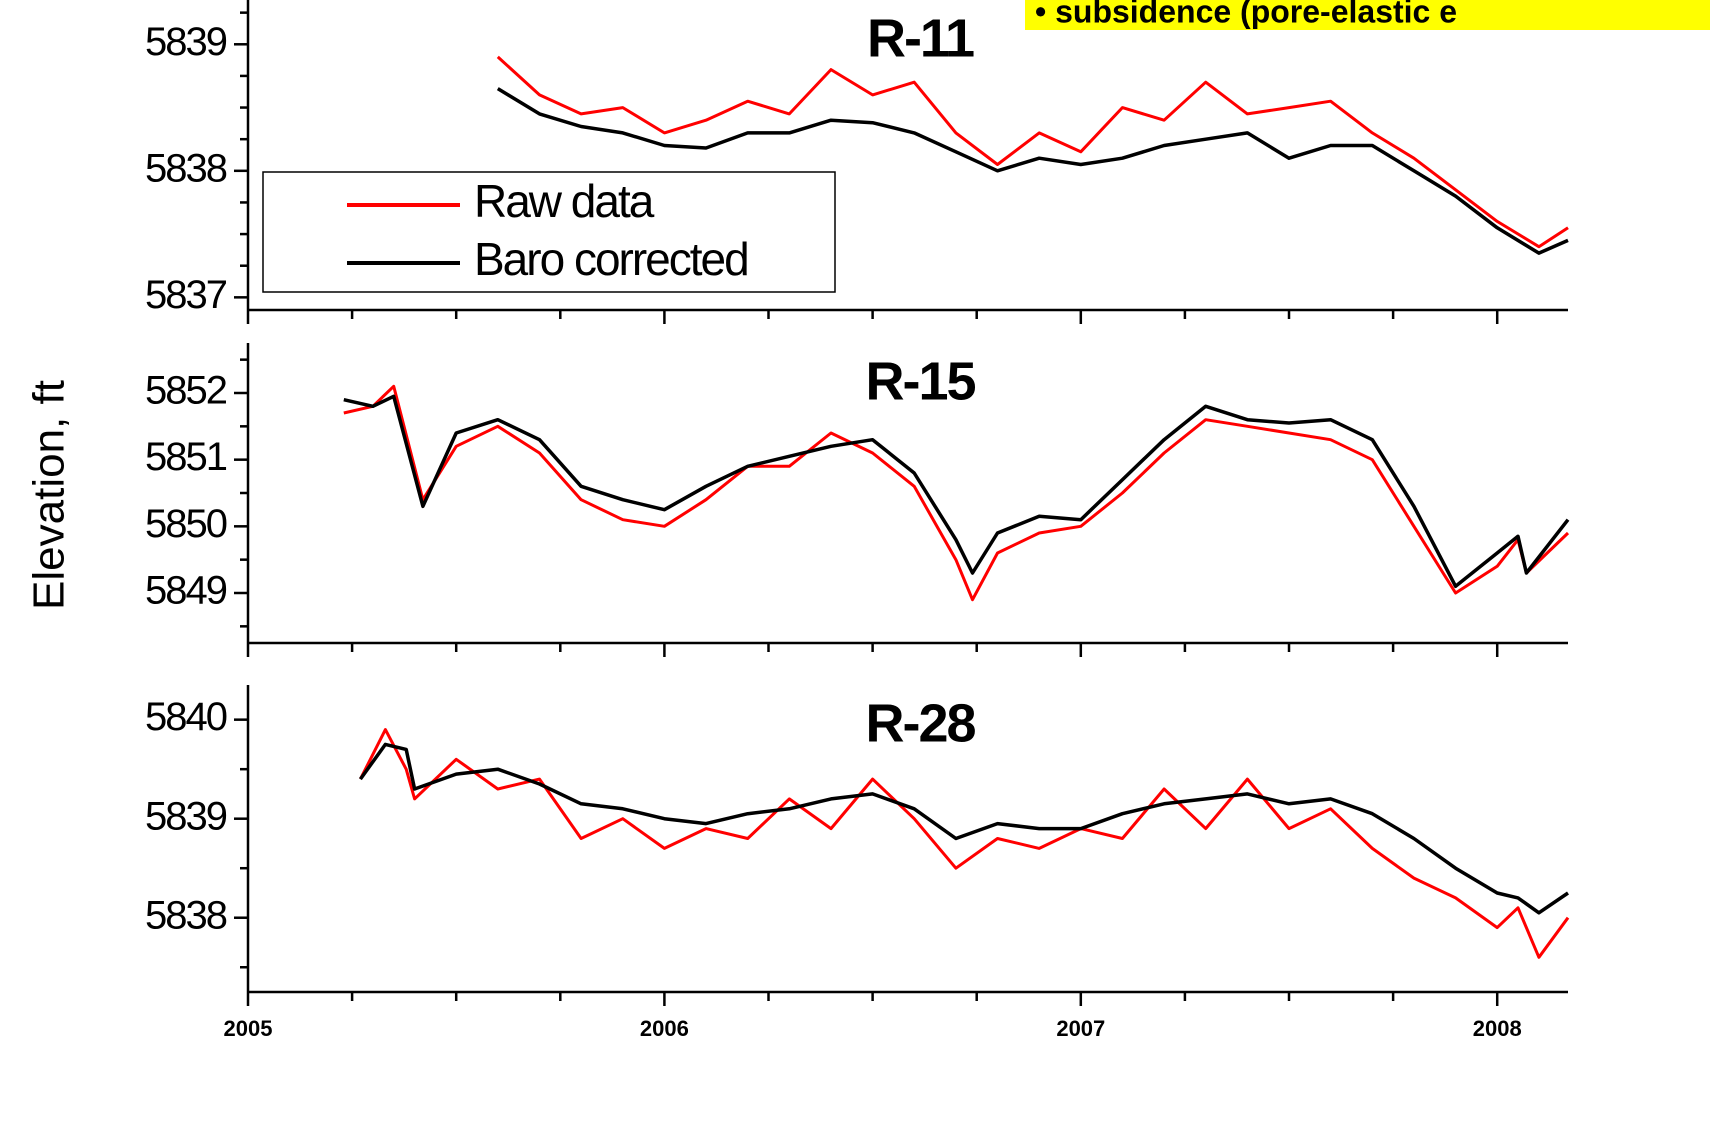  Describe the element at coordinates (186, 717) in the screenshot. I see `y-tick-label: 5840` at that location.